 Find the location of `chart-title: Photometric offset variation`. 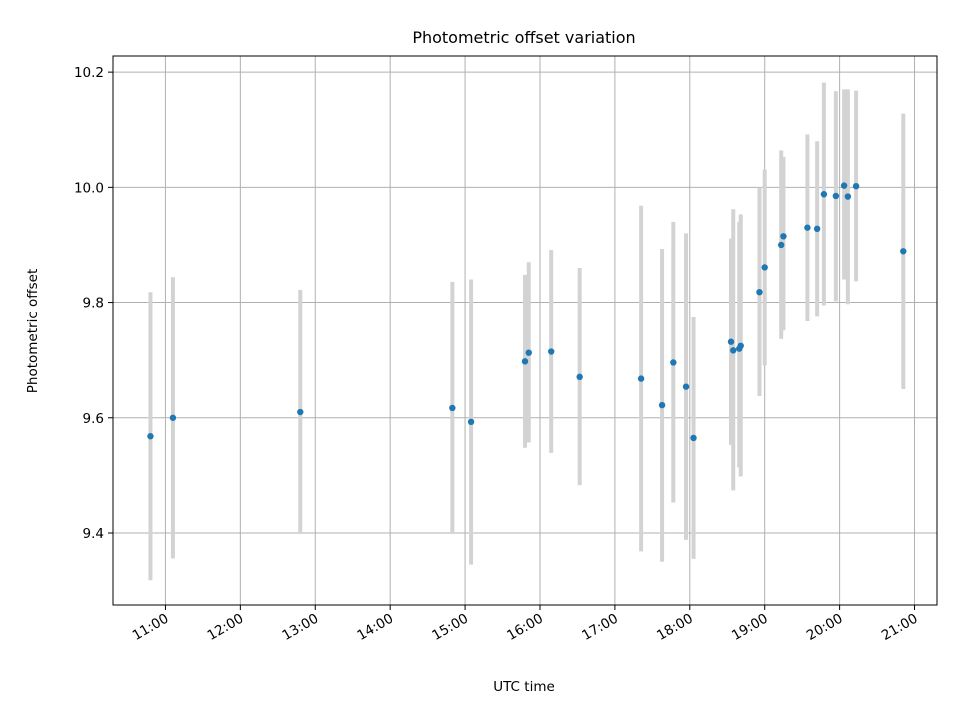

chart-title: Photometric offset variation is located at coordinates (523, 37).